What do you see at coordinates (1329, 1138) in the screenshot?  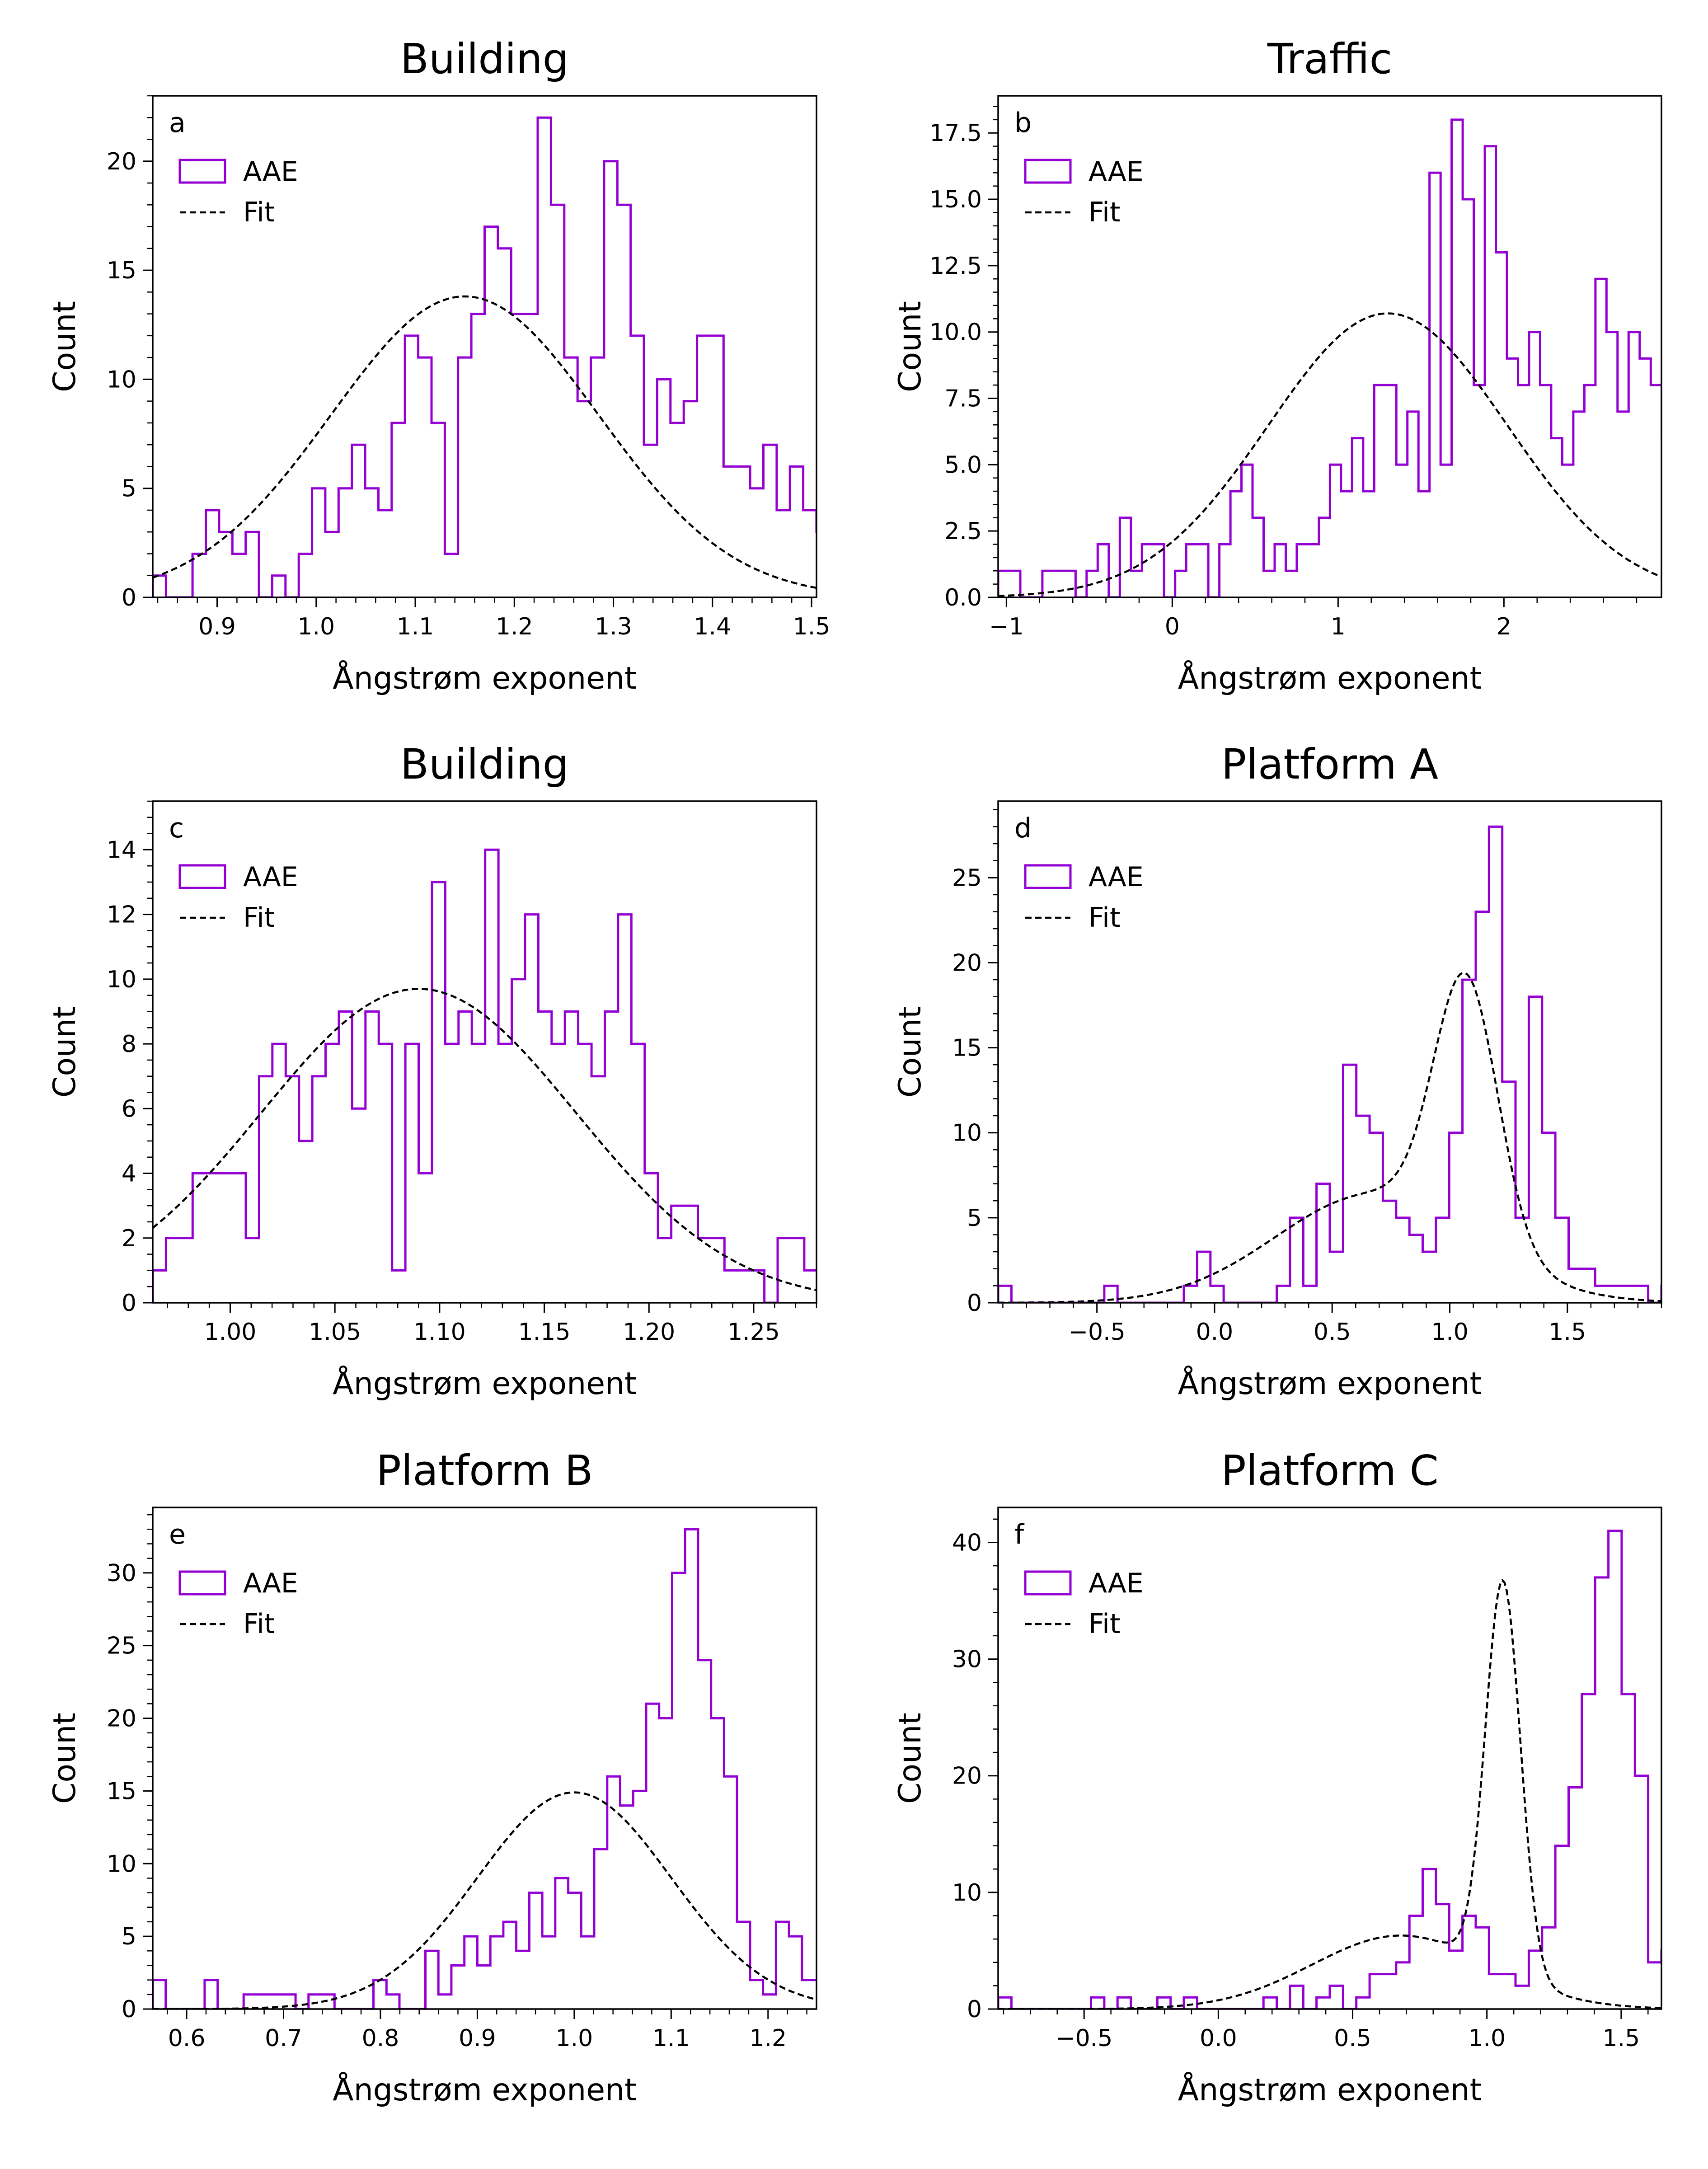 I see `fit-curve-d` at bounding box center [1329, 1138].